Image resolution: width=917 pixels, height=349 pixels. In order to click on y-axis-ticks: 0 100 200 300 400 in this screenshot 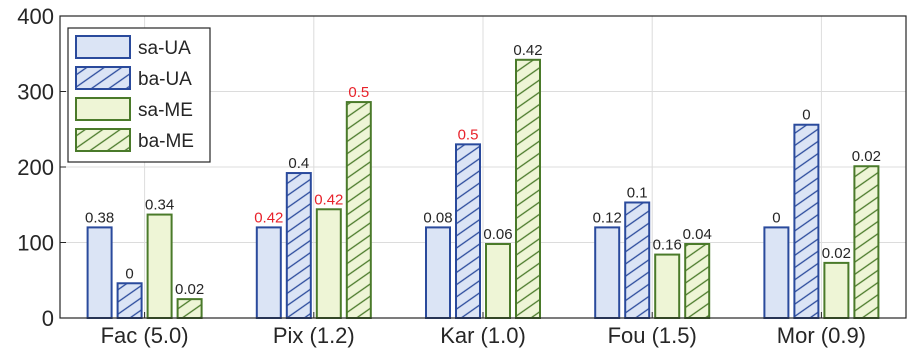, I will do `click(41, 167)`.